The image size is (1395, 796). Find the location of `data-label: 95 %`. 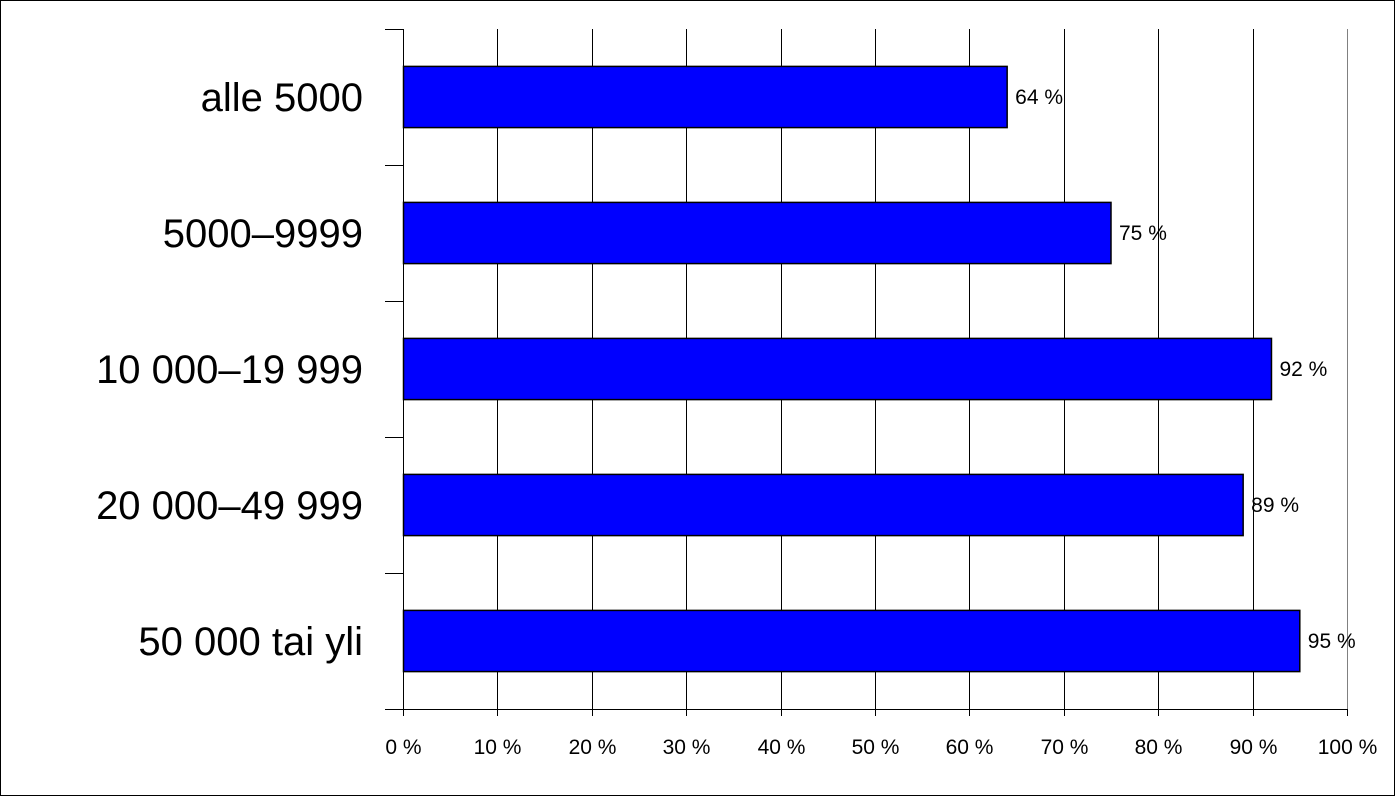

data-label: 95 % is located at coordinates (1332, 641).